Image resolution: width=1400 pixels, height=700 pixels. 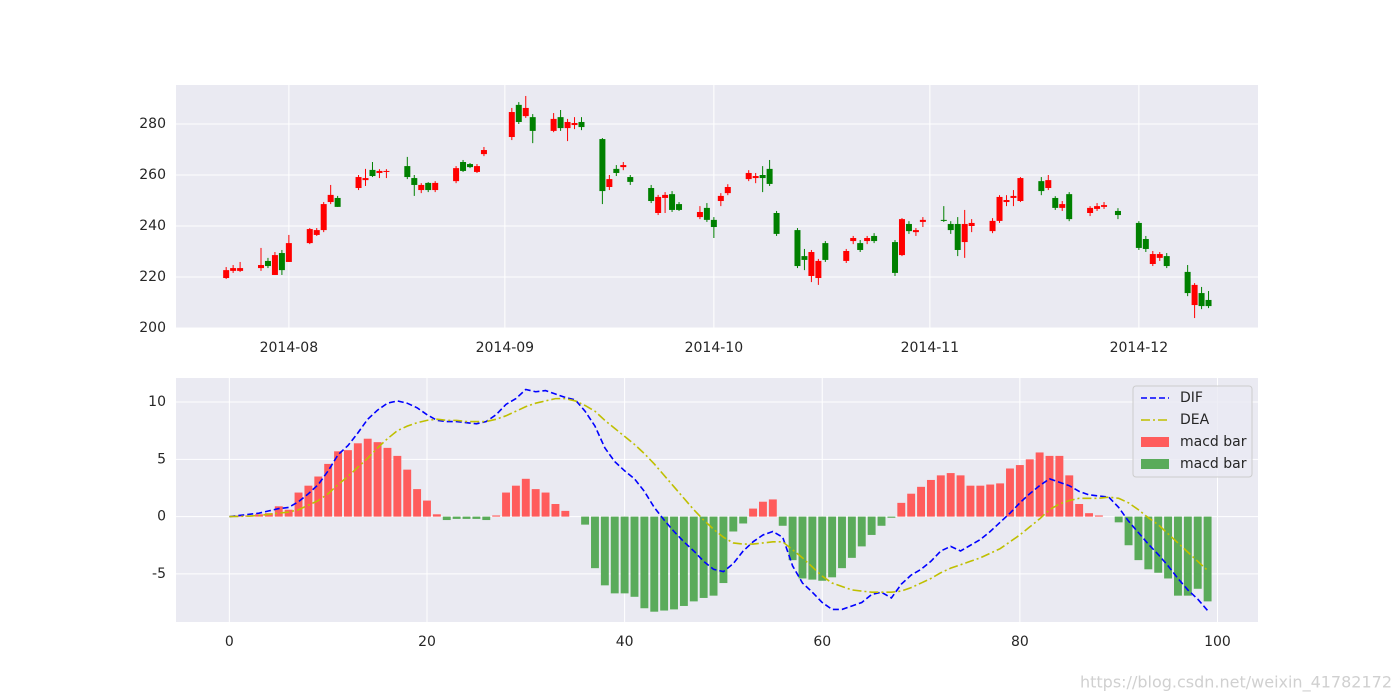 I want to click on y-tick-label: 200, so click(x=152, y=328).